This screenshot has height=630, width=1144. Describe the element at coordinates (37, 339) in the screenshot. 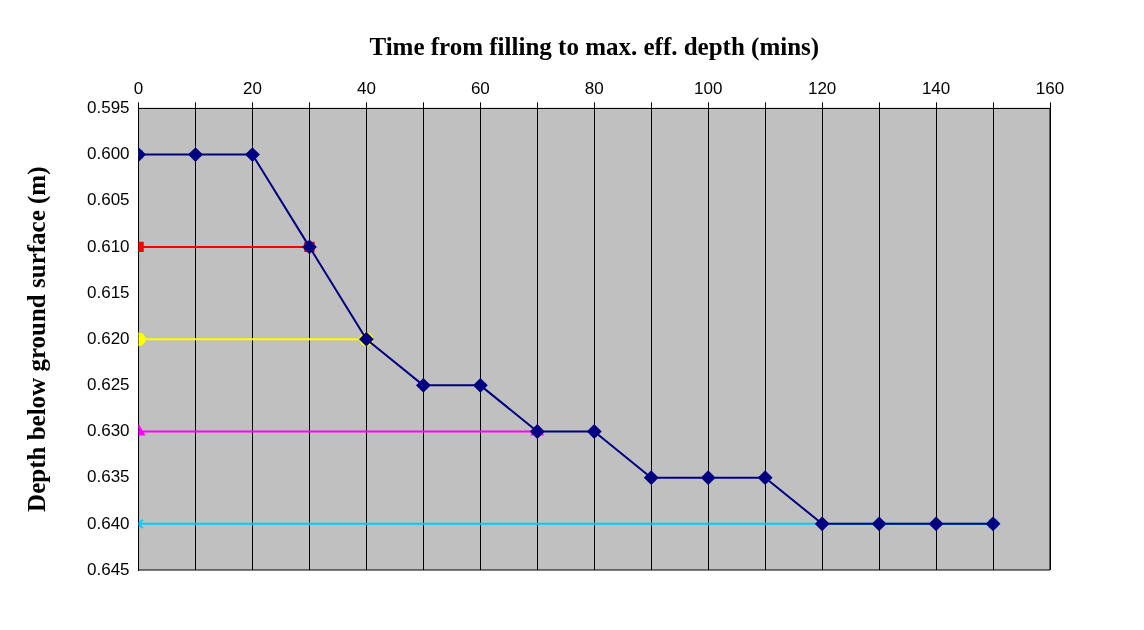

I see `y-axis-title: Depth below ground surface (m)` at that location.